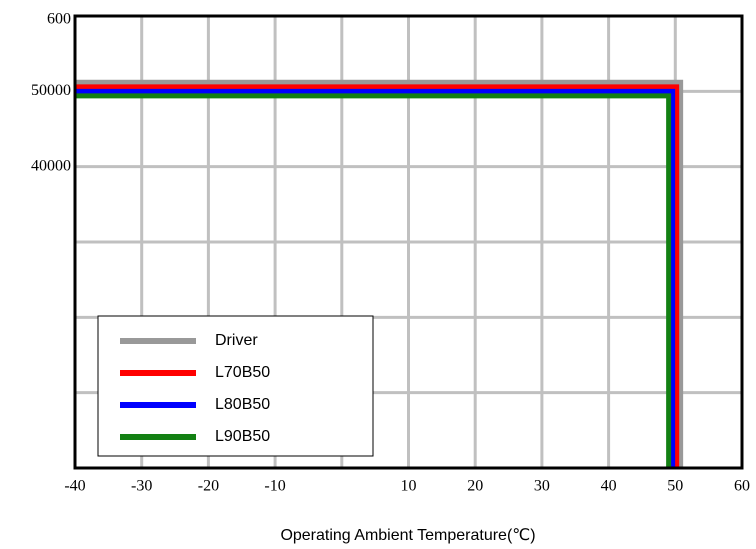 This screenshot has width=756, height=549. Describe the element at coordinates (409, 486) in the screenshot. I see `x-tick-label: 10` at that location.